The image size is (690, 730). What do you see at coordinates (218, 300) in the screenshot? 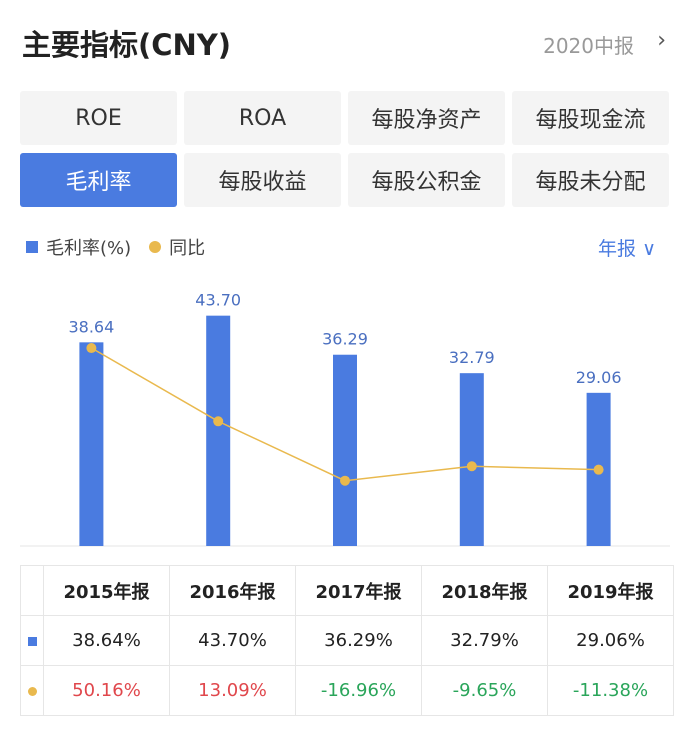
I see `bar-label: 43.70` at bounding box center [218, 300].